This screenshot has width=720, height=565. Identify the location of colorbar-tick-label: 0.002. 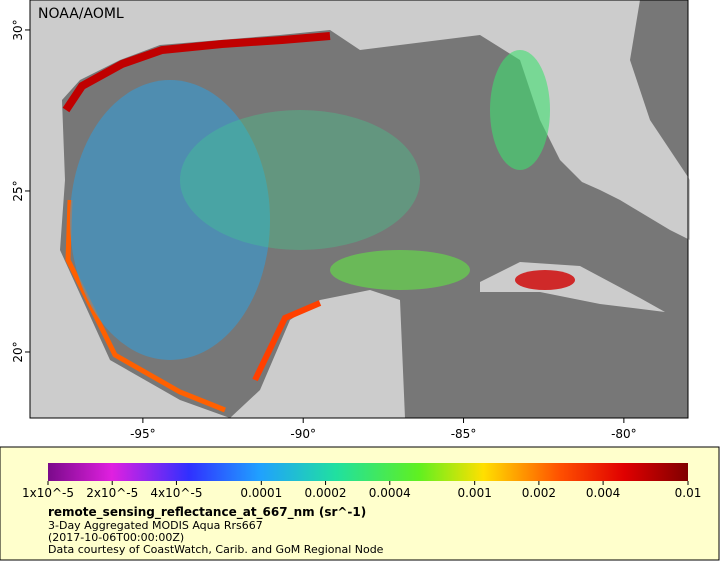
(539, 493).